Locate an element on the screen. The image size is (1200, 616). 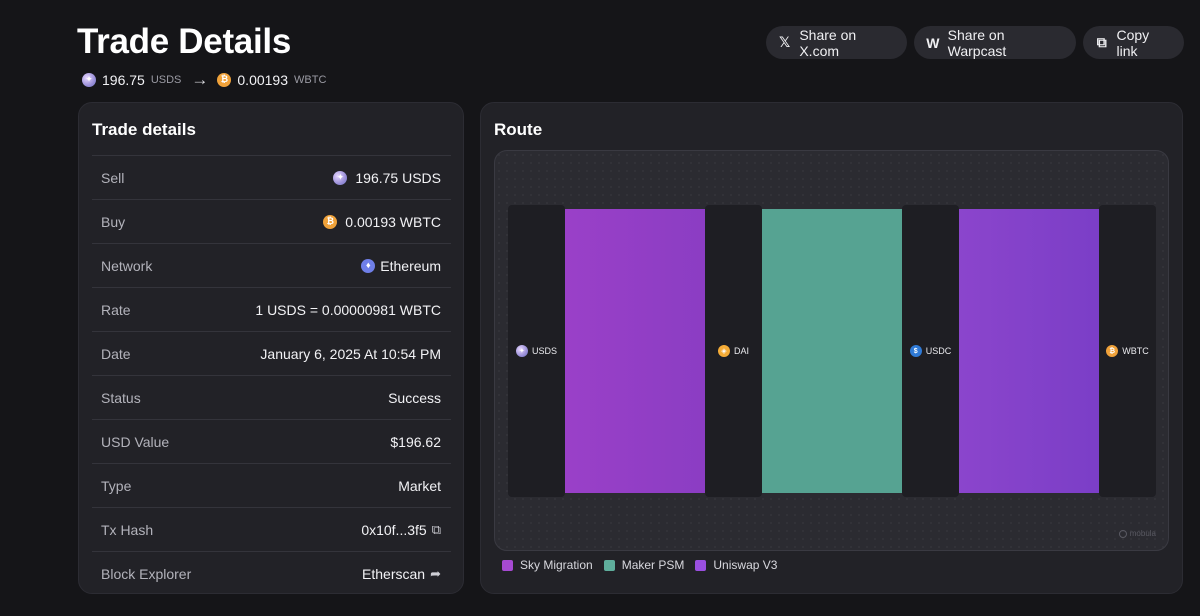
route-node-wbtc: ₿ WBTC is located at coordinates (1127, 351).